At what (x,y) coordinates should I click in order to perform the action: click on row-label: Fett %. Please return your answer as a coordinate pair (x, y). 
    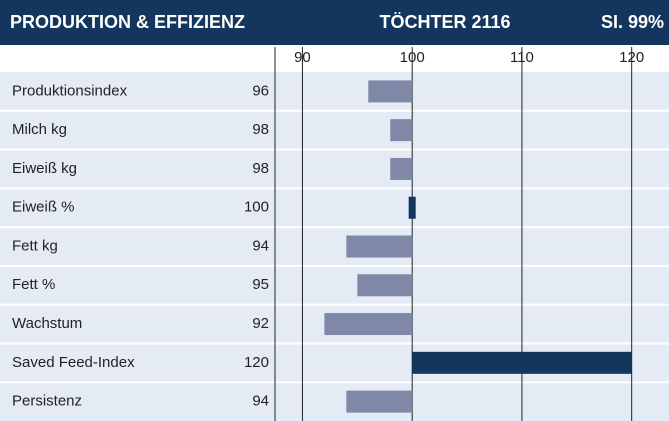
    Looking at the image, I should click on (33, 284).